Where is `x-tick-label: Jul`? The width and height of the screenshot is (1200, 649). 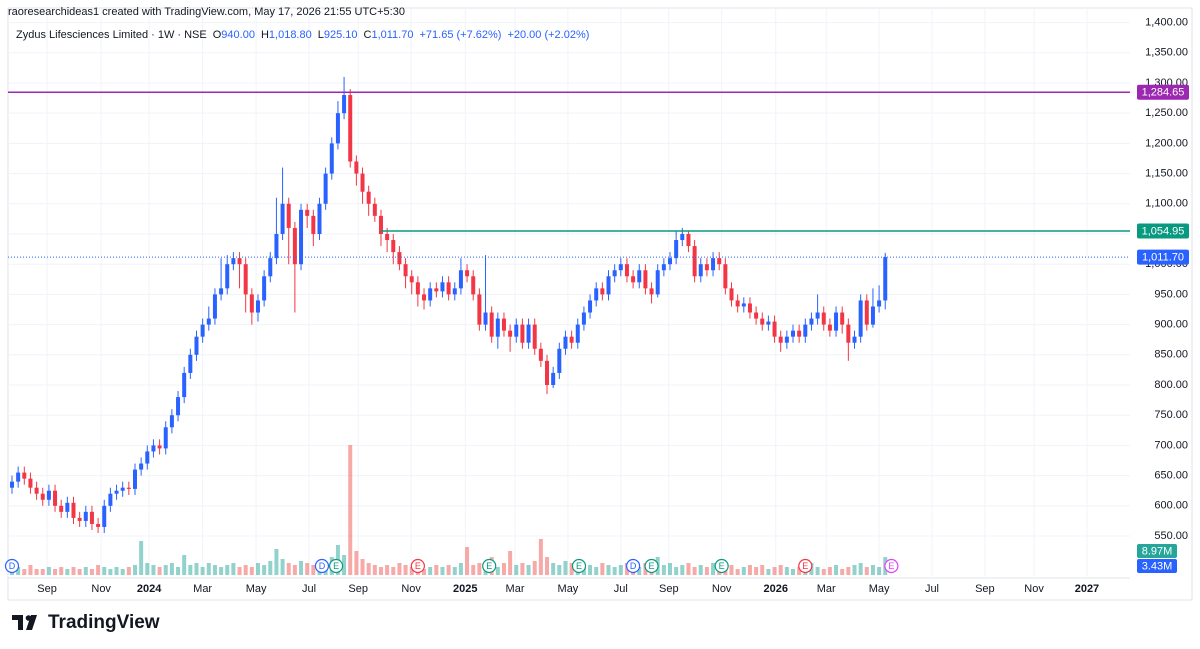 x-tick-label: Jul is located at coordinates (621, 589).